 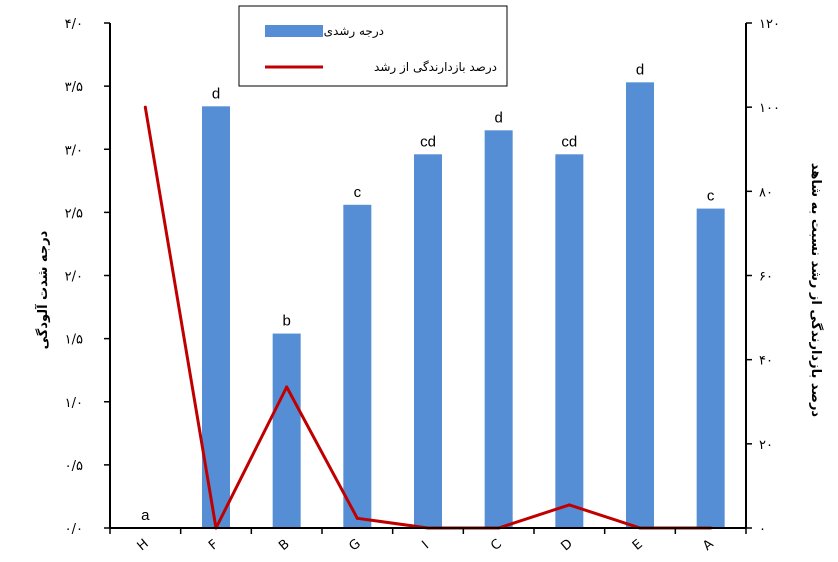 What do you see at coordinates (708, 545) in the screenshot?
I see `x-tick-label-A: A` at bounding box center [708, 545].